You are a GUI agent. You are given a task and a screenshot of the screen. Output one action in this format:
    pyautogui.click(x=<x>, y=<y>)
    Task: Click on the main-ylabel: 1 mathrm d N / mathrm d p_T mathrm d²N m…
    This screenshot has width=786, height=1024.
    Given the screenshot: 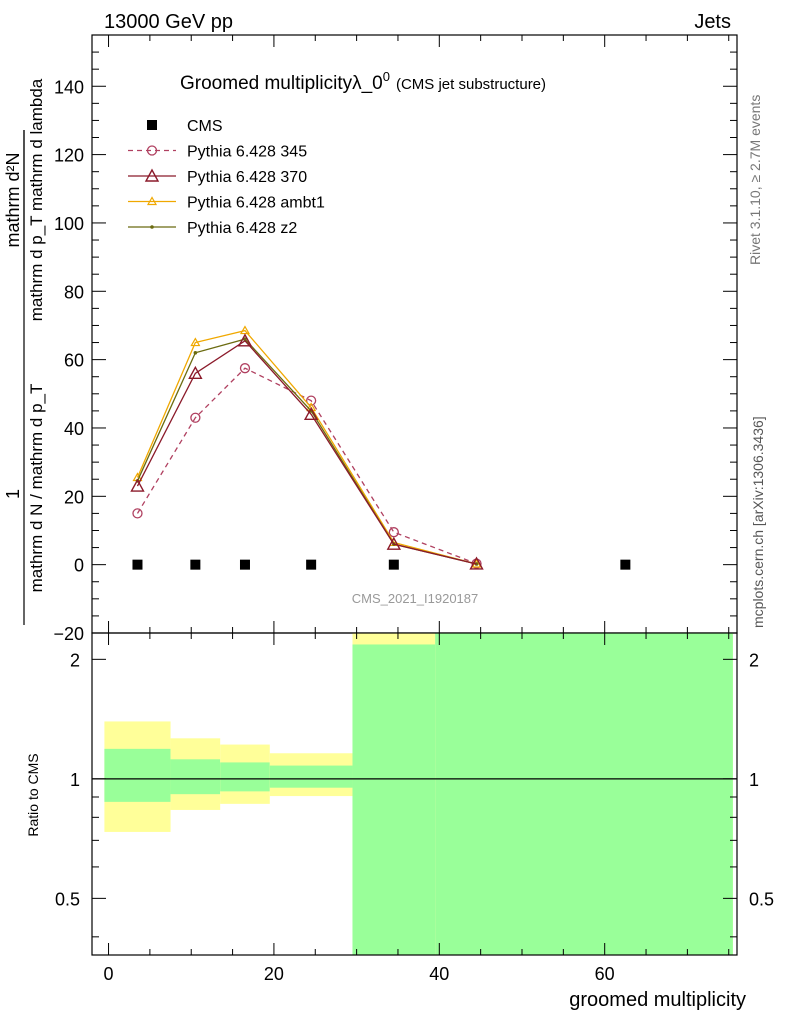 What is the action you would take?
    pyautogui.click(x=24, y=351)
    